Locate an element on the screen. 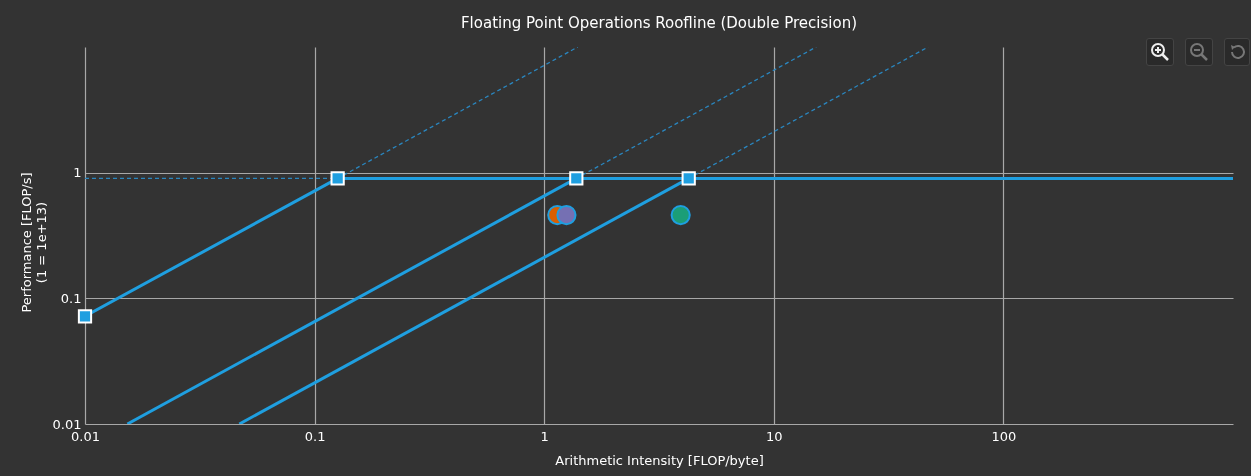  y-tick-label: 0.1 is located at coordinates (71, 298).